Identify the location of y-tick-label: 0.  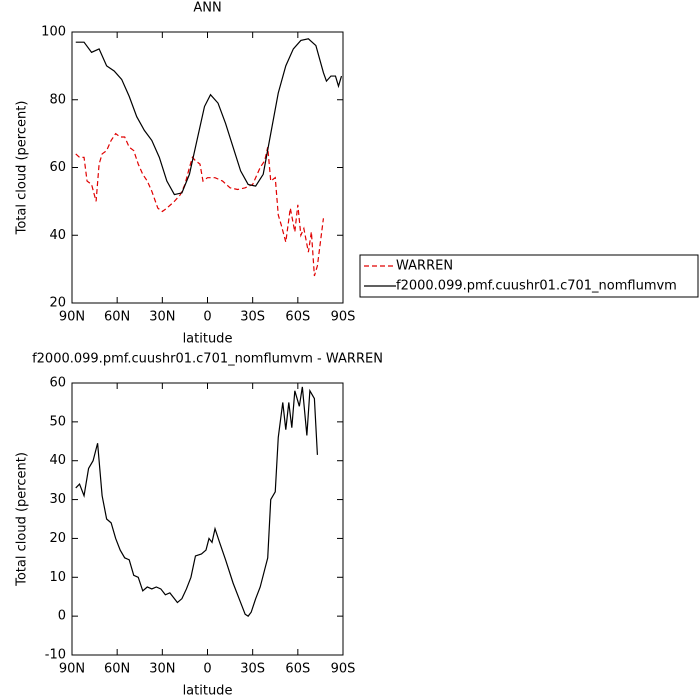
(62, 616).